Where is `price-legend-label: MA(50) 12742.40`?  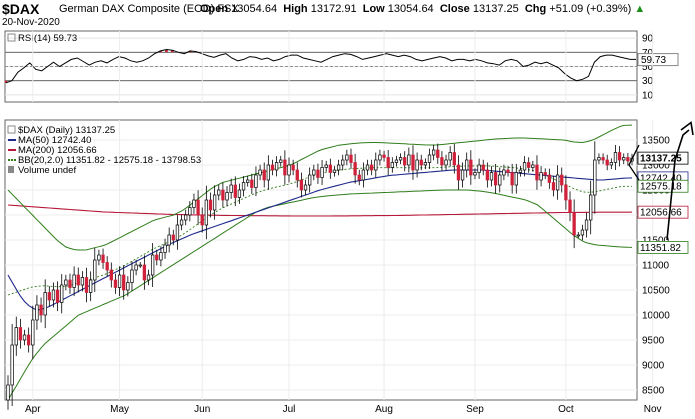 price-legend-label: MA(50) 12742.40 is located at coordinates (54, 140).